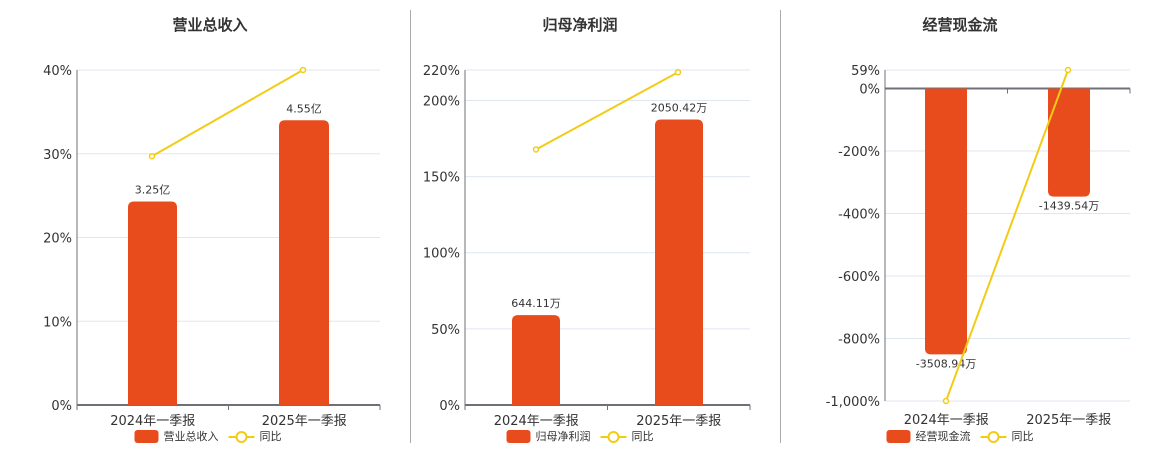  I want to click on legend-bar-label: 营业总收入, so click(191, 436).